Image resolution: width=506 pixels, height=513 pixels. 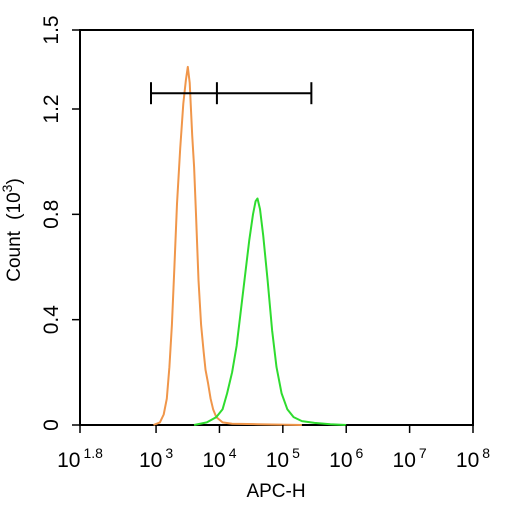 What do you see at coordinates (473, 458) in the screenshot?
I see `x-tick-label-7: 10 8` at bounding box center [473, 458].